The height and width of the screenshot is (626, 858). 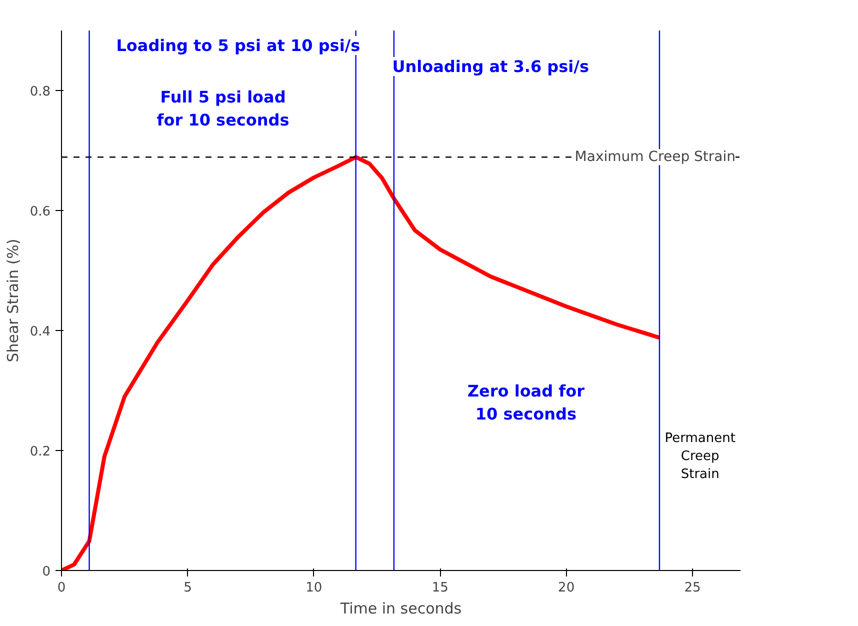 What do you see at coordinates (692, 588) in the screenshot?
I see `x-tick-label: 25` at bounding box center [692, 588].